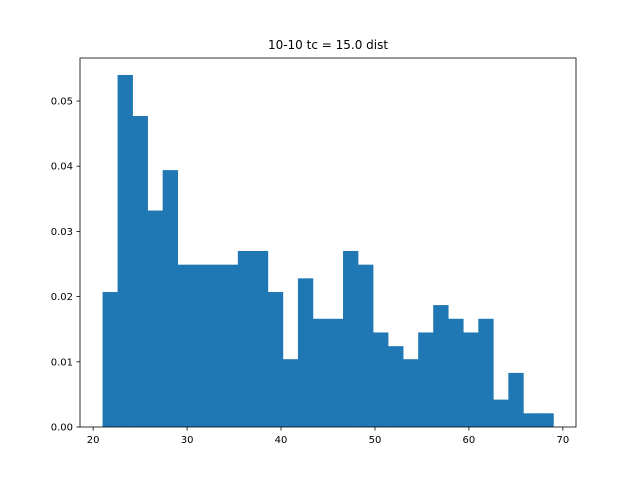 The image size is (640, 480). Describe the element at coordinates (62, 232) in the screenshot. I see `y-tick-label: 0.03` at that location.